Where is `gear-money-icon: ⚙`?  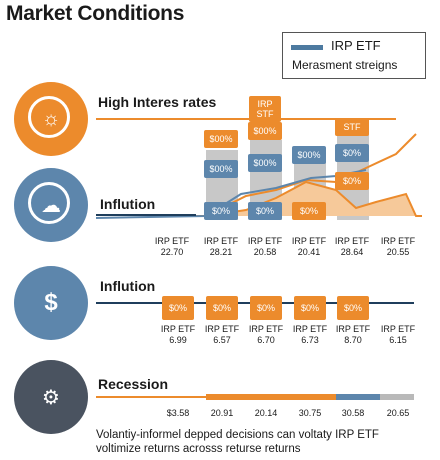 gear-money-icon: ⚙ is located at coordinates (51, 397).